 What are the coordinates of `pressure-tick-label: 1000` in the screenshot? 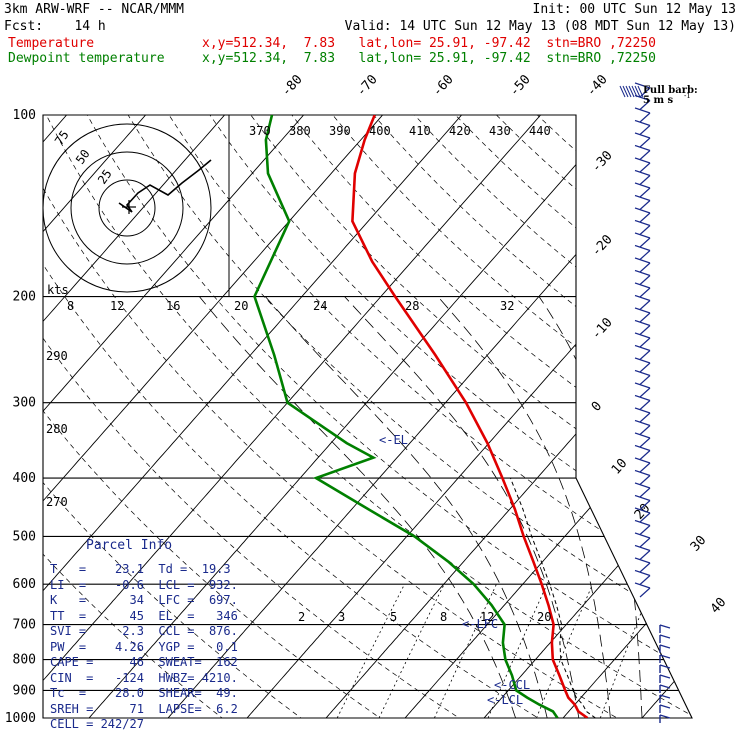 It's located at (20, 718).